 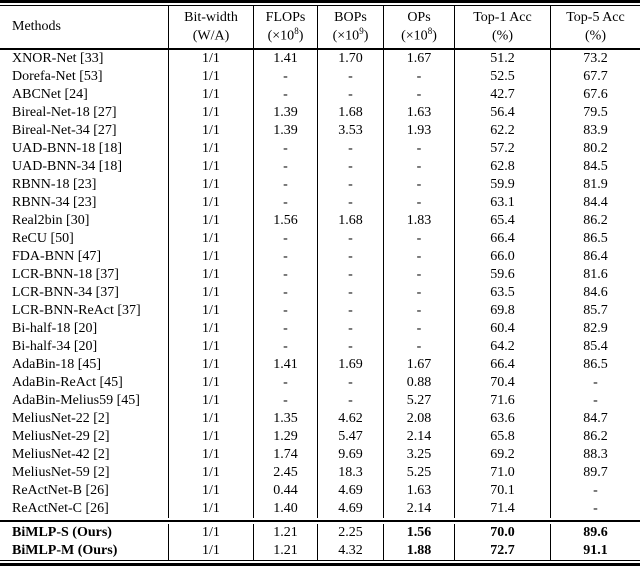 I want to click on method-cell: ReCU [50], so click(x=43, y=238).